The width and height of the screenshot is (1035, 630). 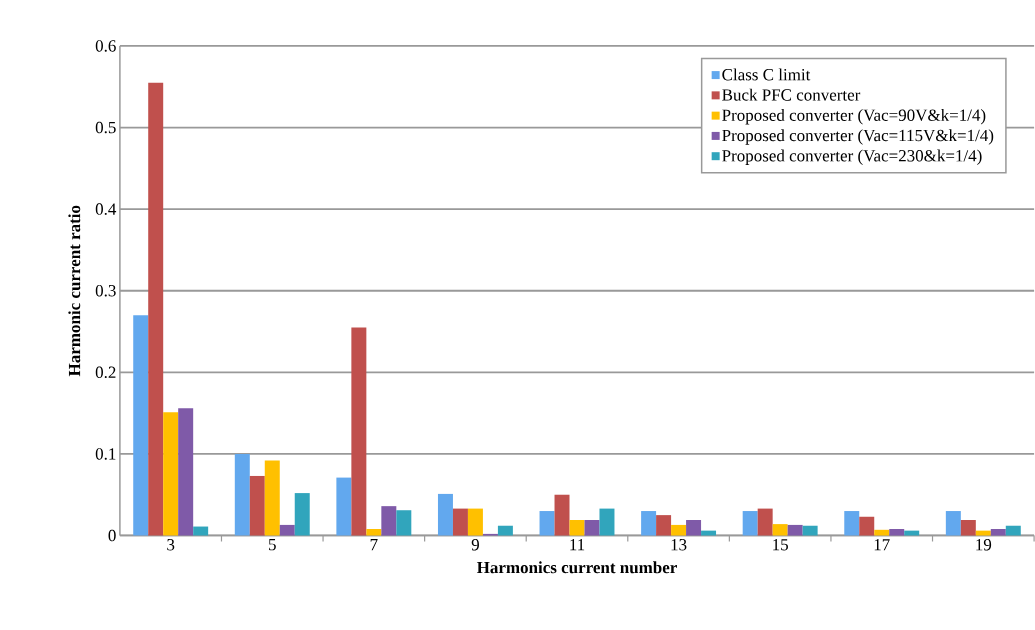 What do you see at coordinates (105, 453) in the screenshot?
I see `y-tick-label: 0.1` at bounding box center [105, 453].